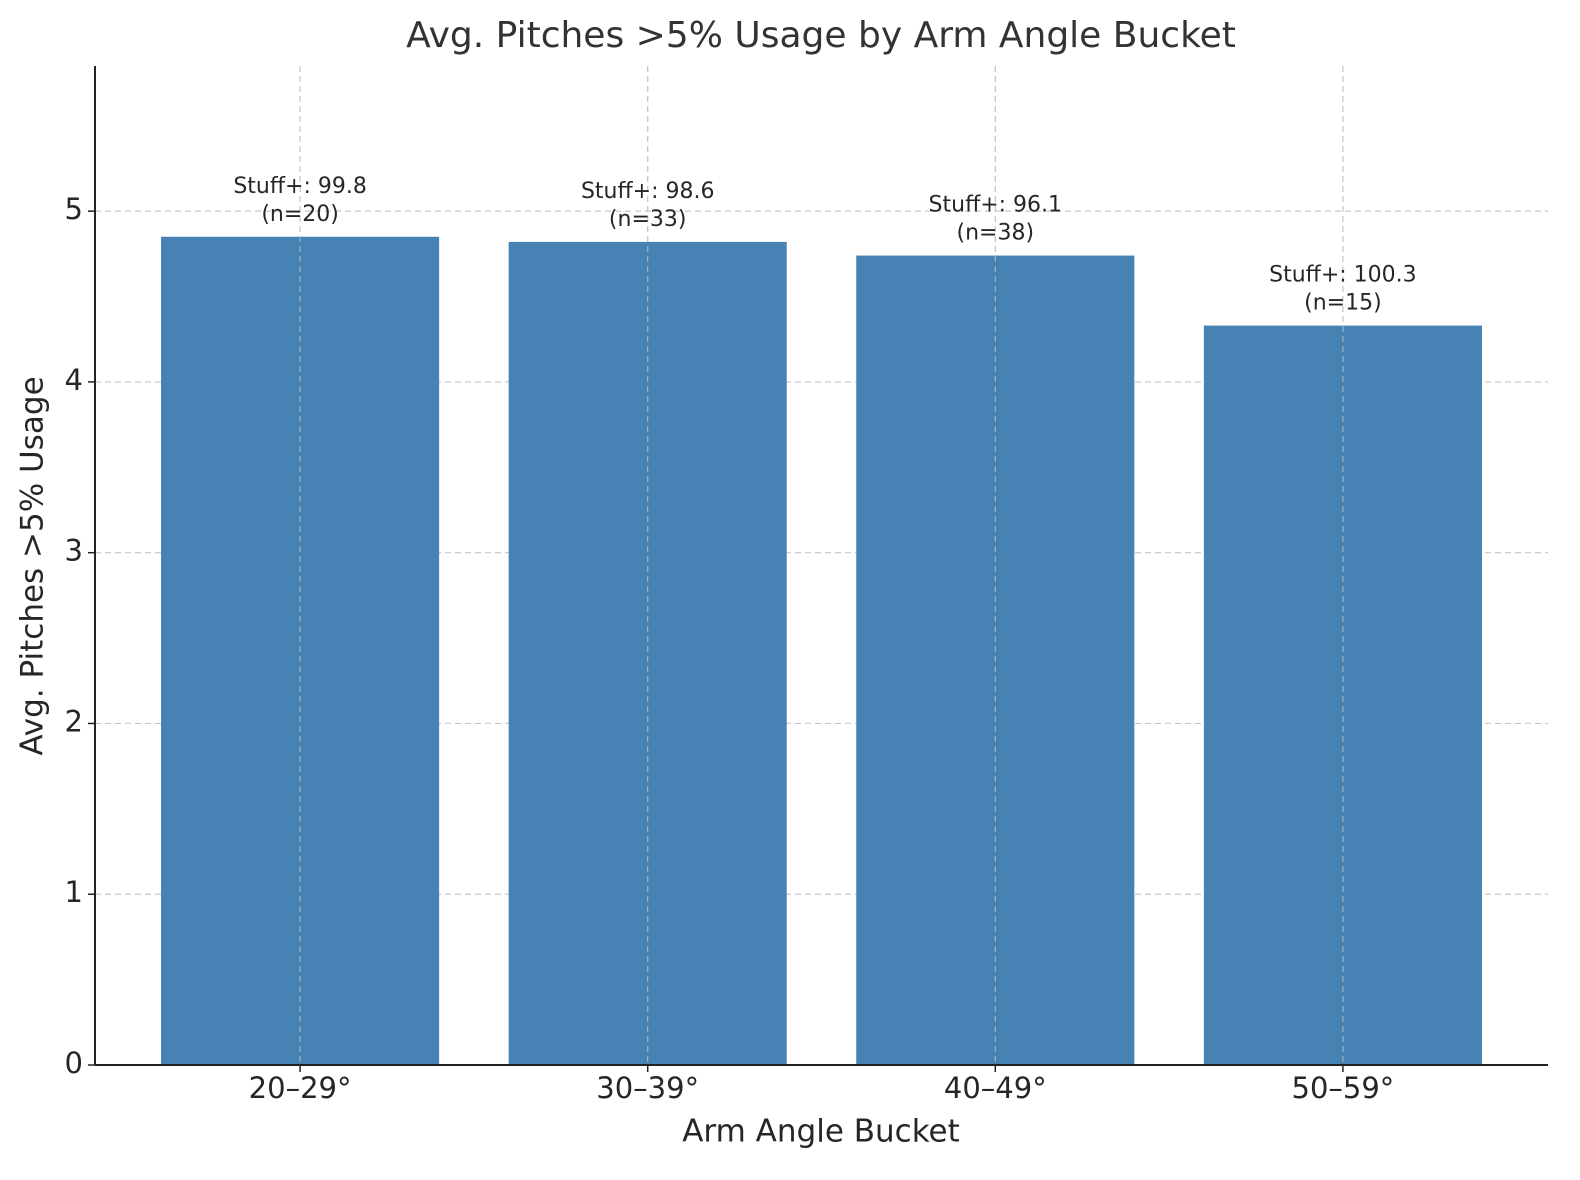  I want to click on bar-annotation: (n=38), so click(996, 233).